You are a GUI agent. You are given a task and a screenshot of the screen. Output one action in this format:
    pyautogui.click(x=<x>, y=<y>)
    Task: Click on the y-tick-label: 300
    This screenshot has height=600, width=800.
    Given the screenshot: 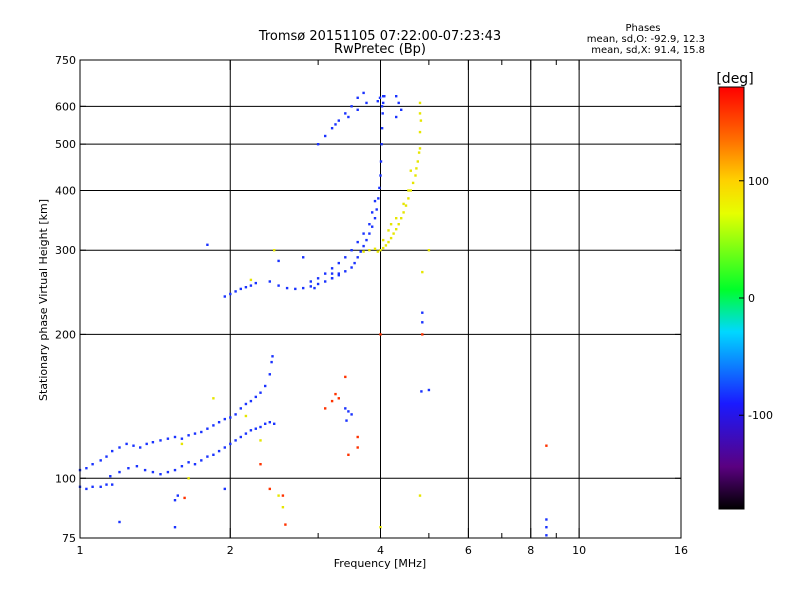 What is the action you would take?
    pyautogui.click(x=65, y=250)
    